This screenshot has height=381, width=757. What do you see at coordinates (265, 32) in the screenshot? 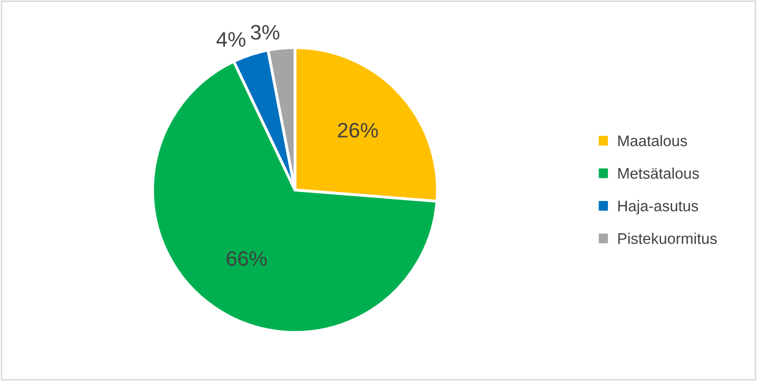
I see `data-label: 3%` at bounding box center [265, 32].